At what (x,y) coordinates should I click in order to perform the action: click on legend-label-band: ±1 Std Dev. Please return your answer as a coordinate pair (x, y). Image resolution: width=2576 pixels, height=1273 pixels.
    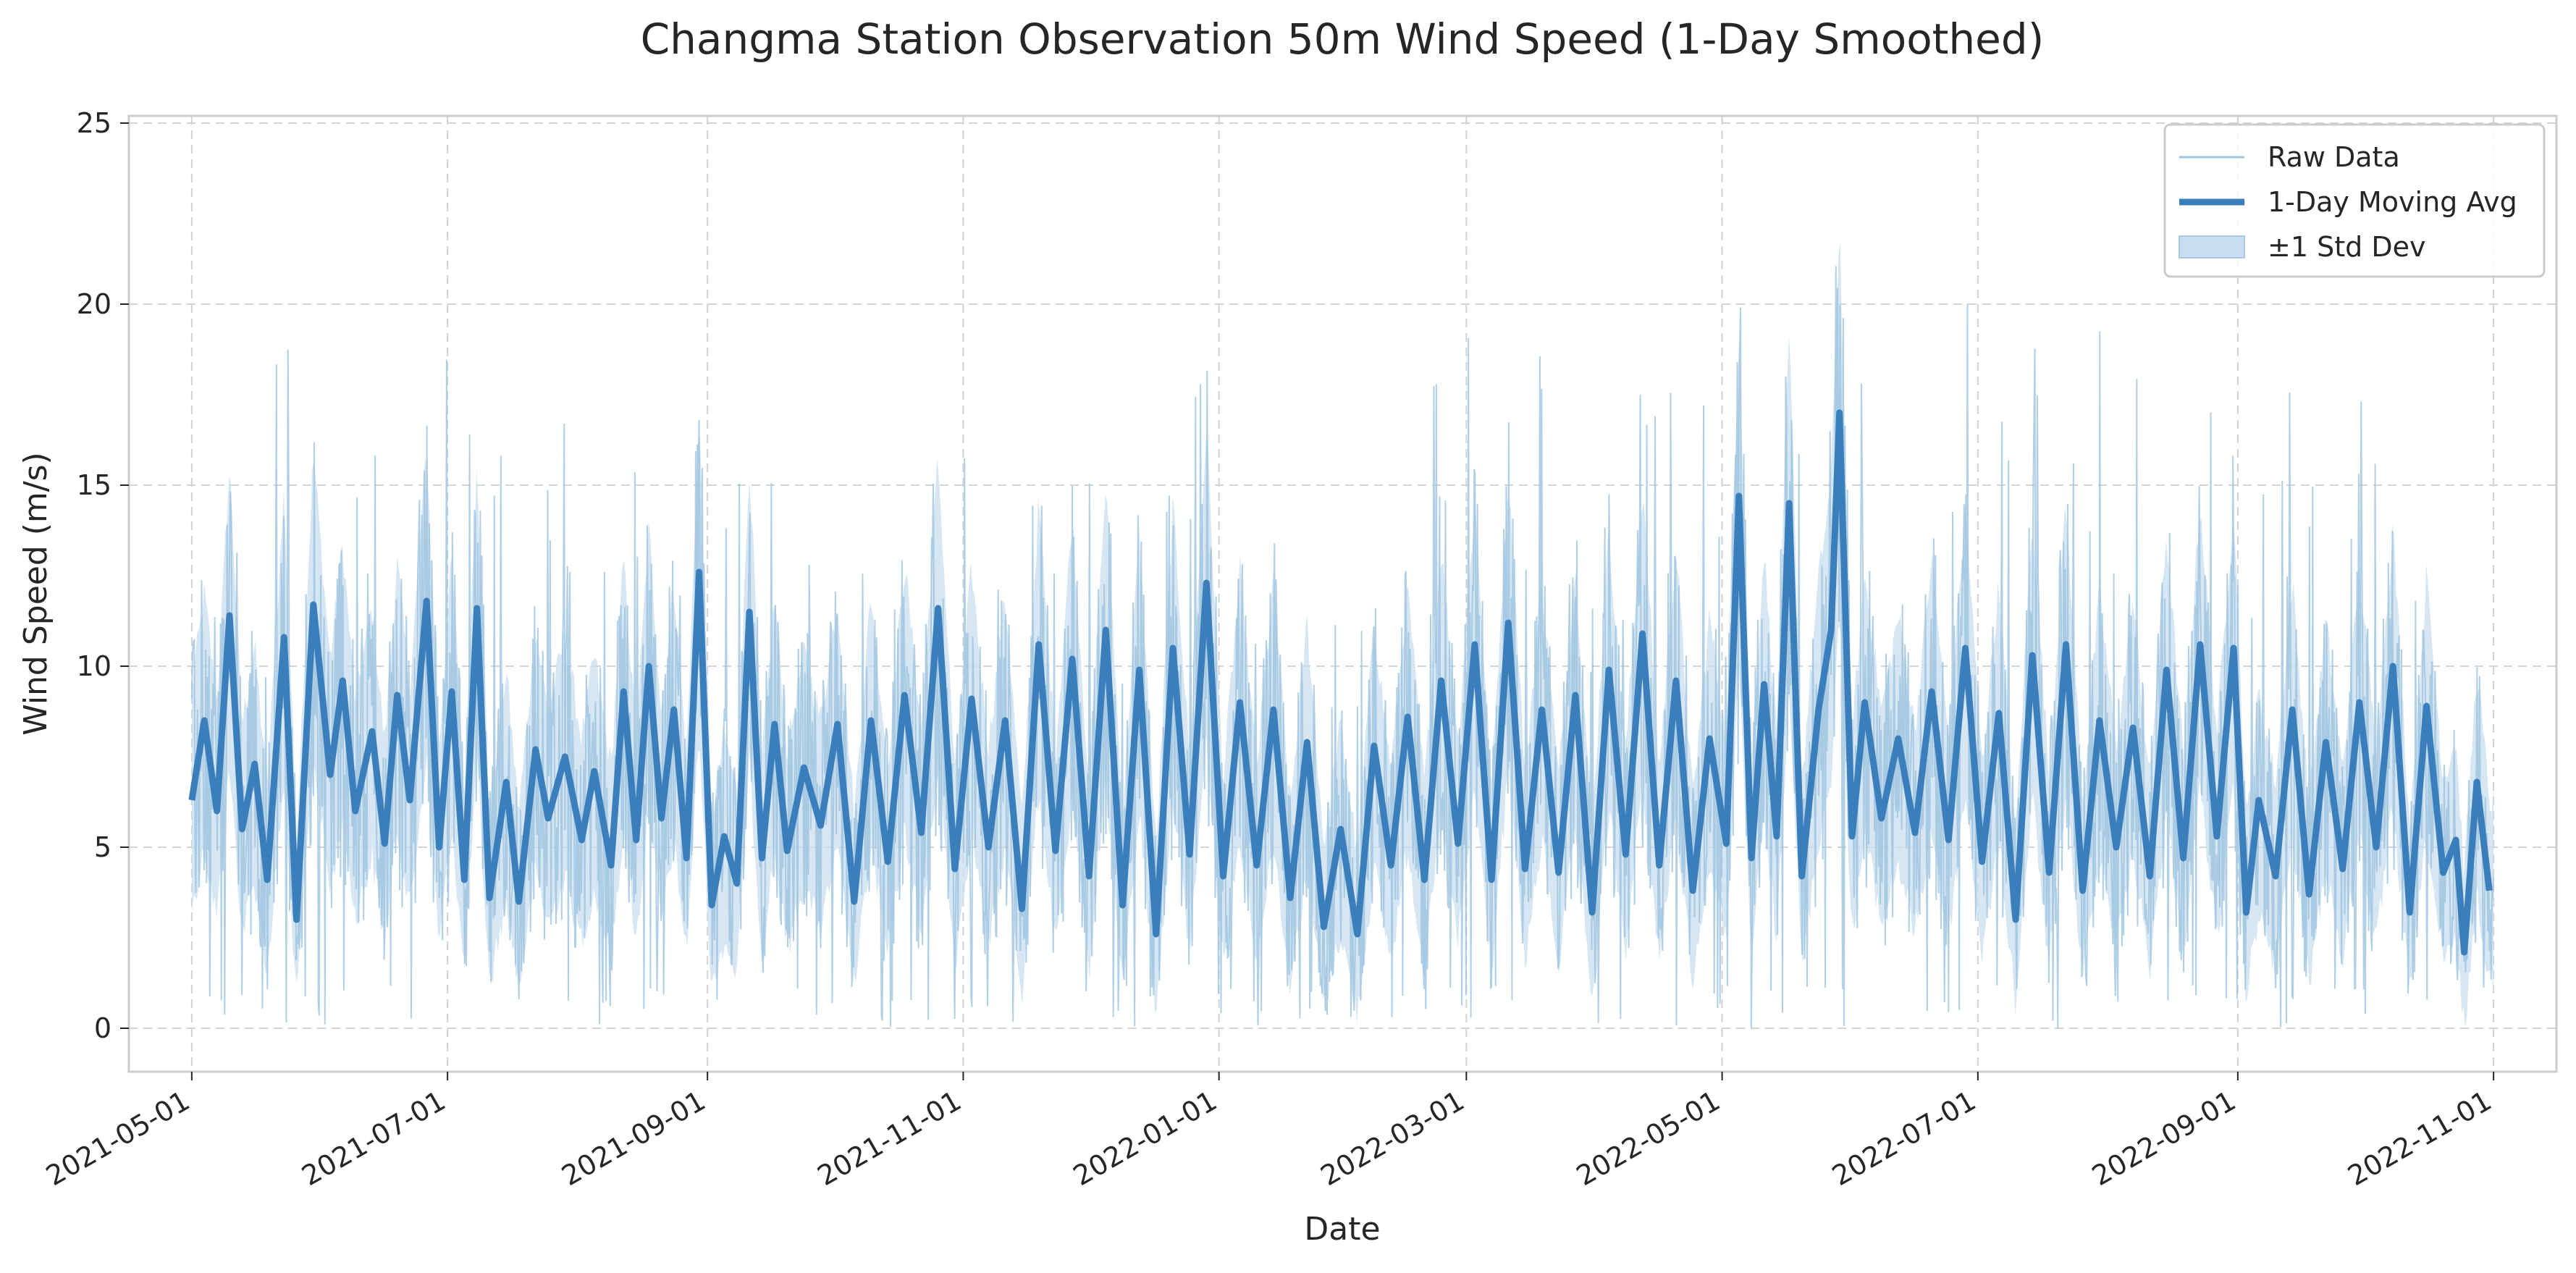
    Looking at the image, I should click on (2346, 247).